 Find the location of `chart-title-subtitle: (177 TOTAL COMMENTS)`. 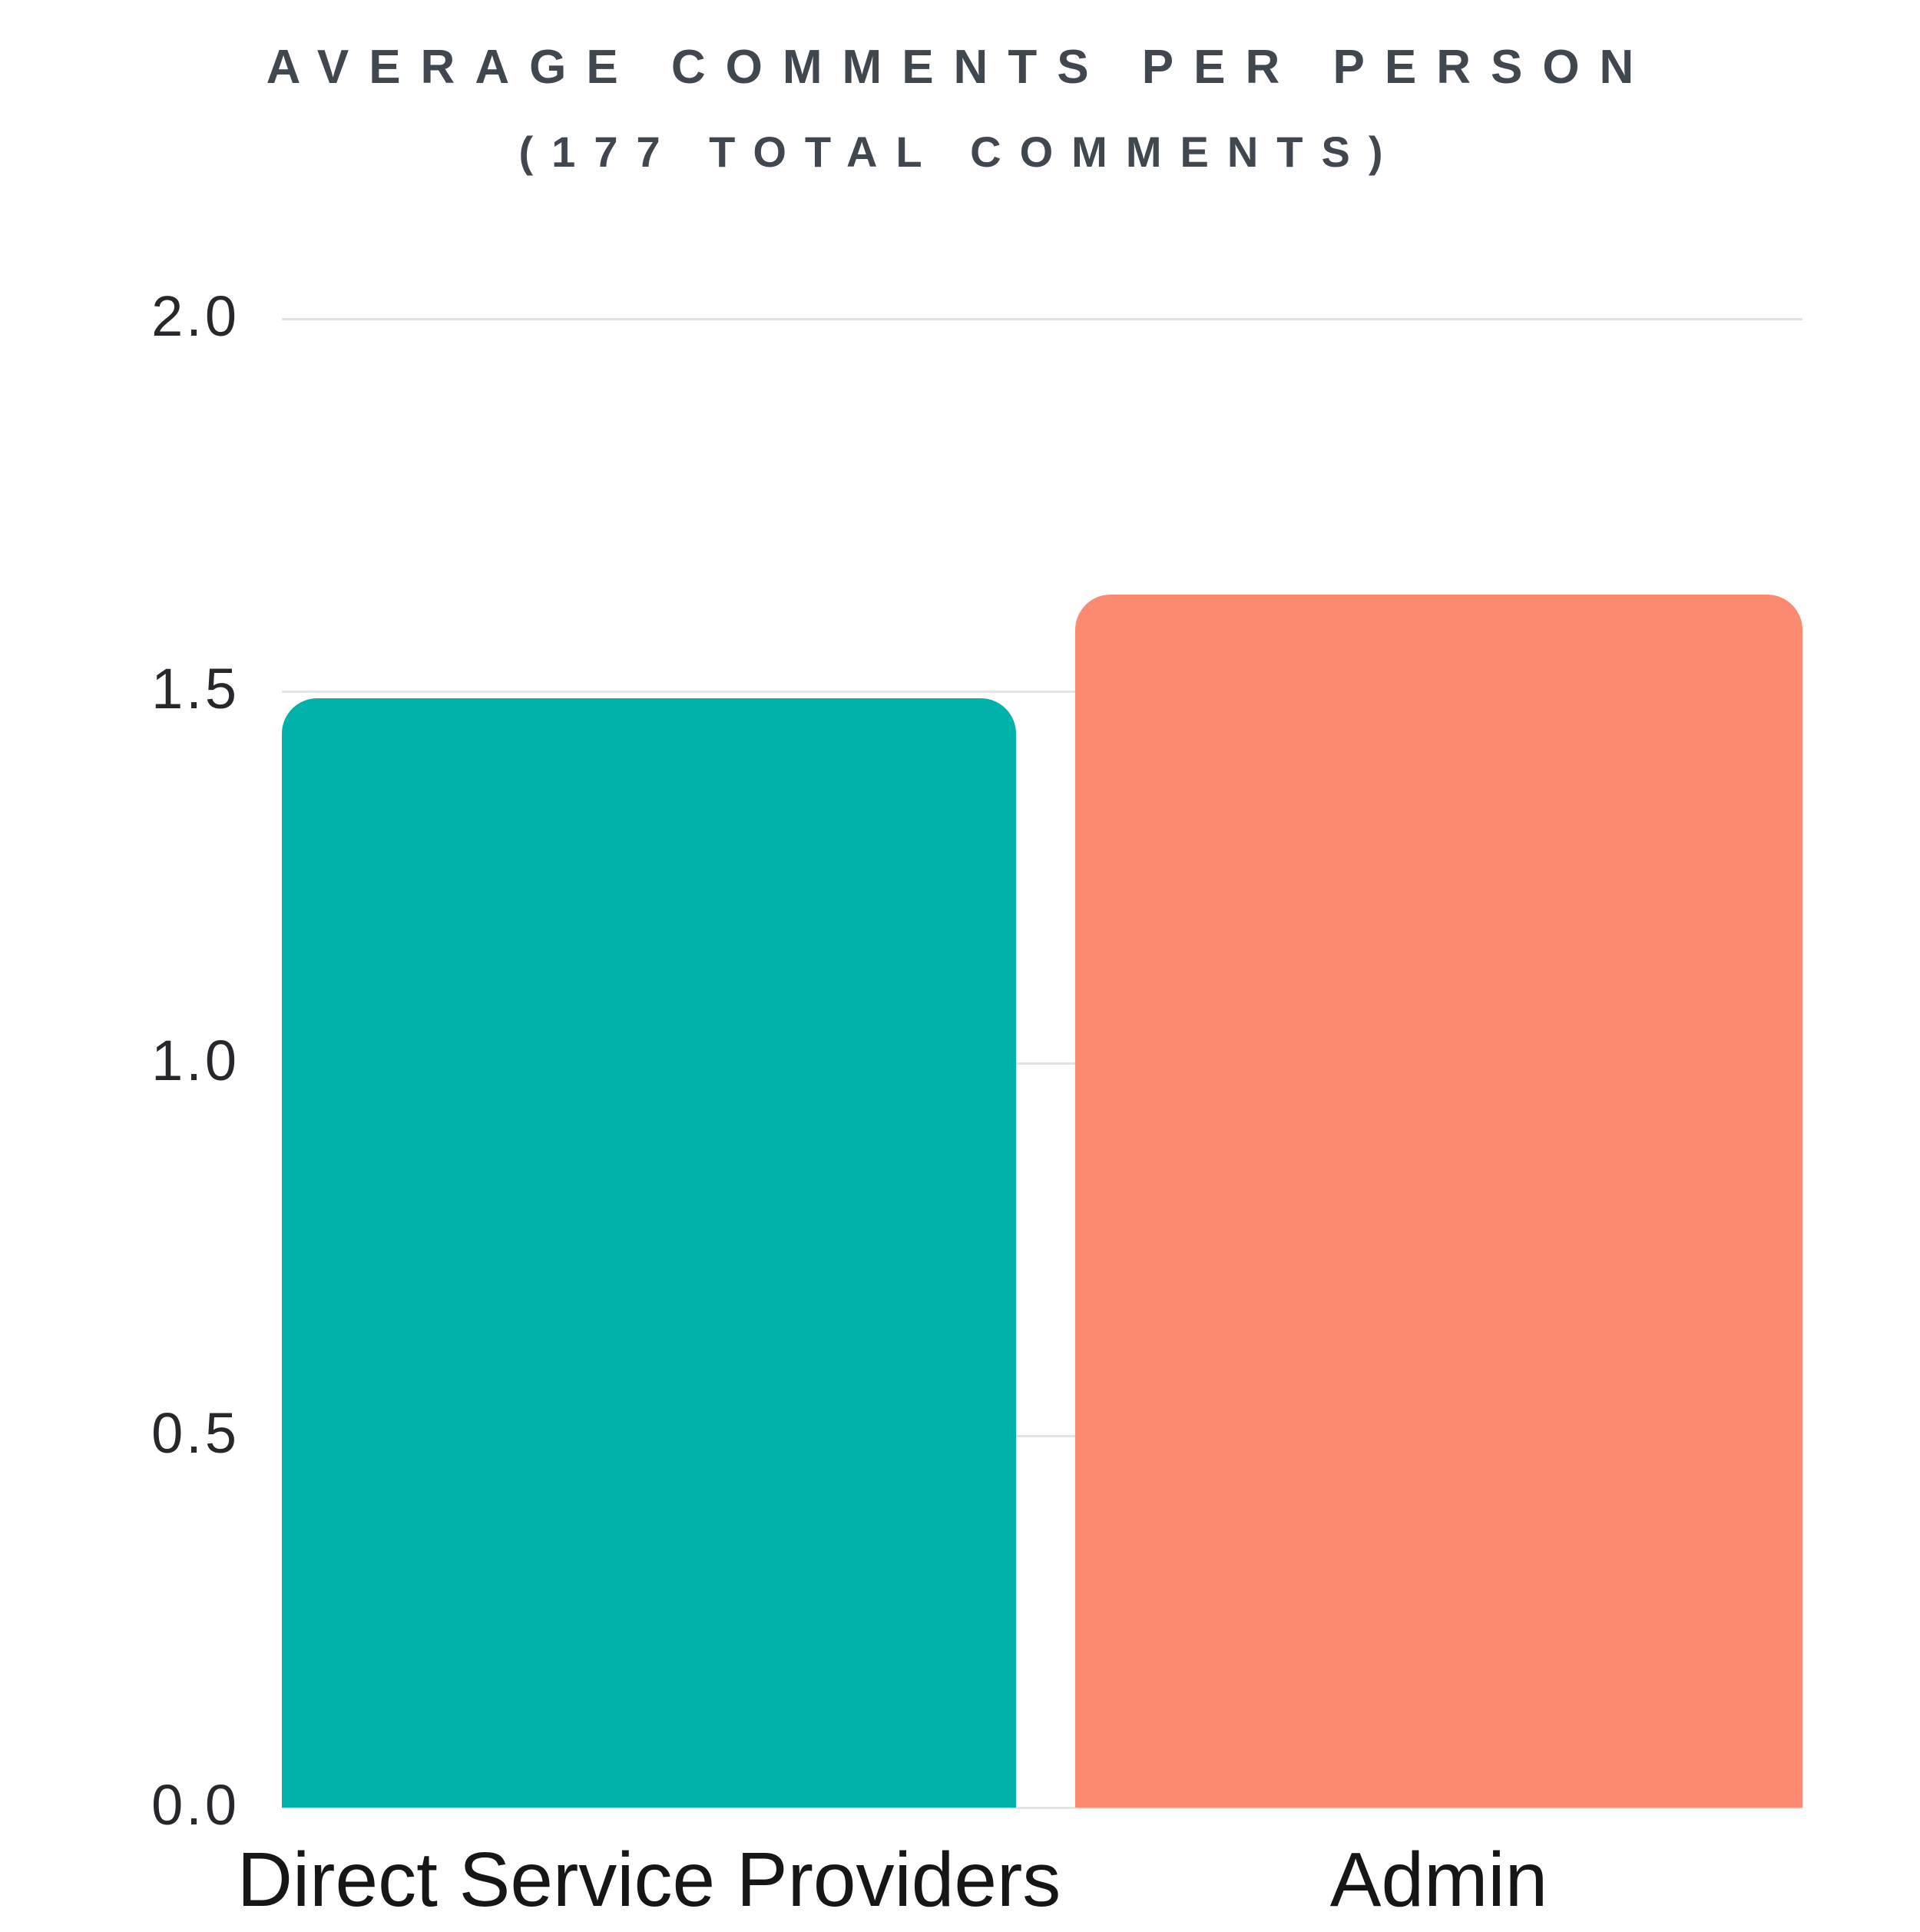

chart-title-subtitle: (177 TOTAL COMMENTS) is located at coordinates (960, 152).